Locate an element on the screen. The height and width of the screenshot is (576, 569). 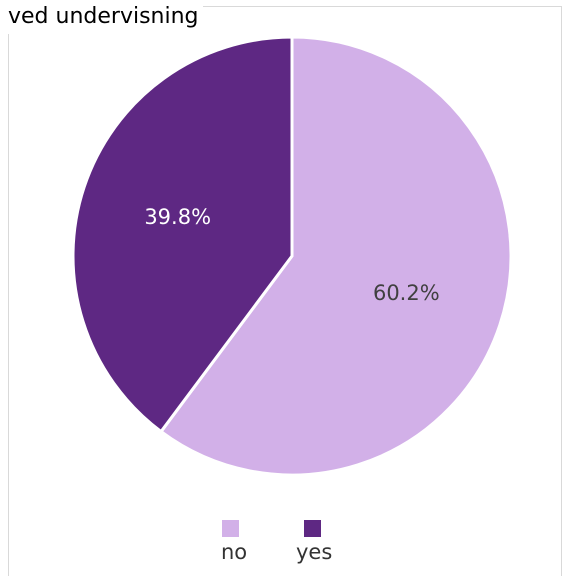
legend-item-yes: yes is located at coordinates (328, 542).